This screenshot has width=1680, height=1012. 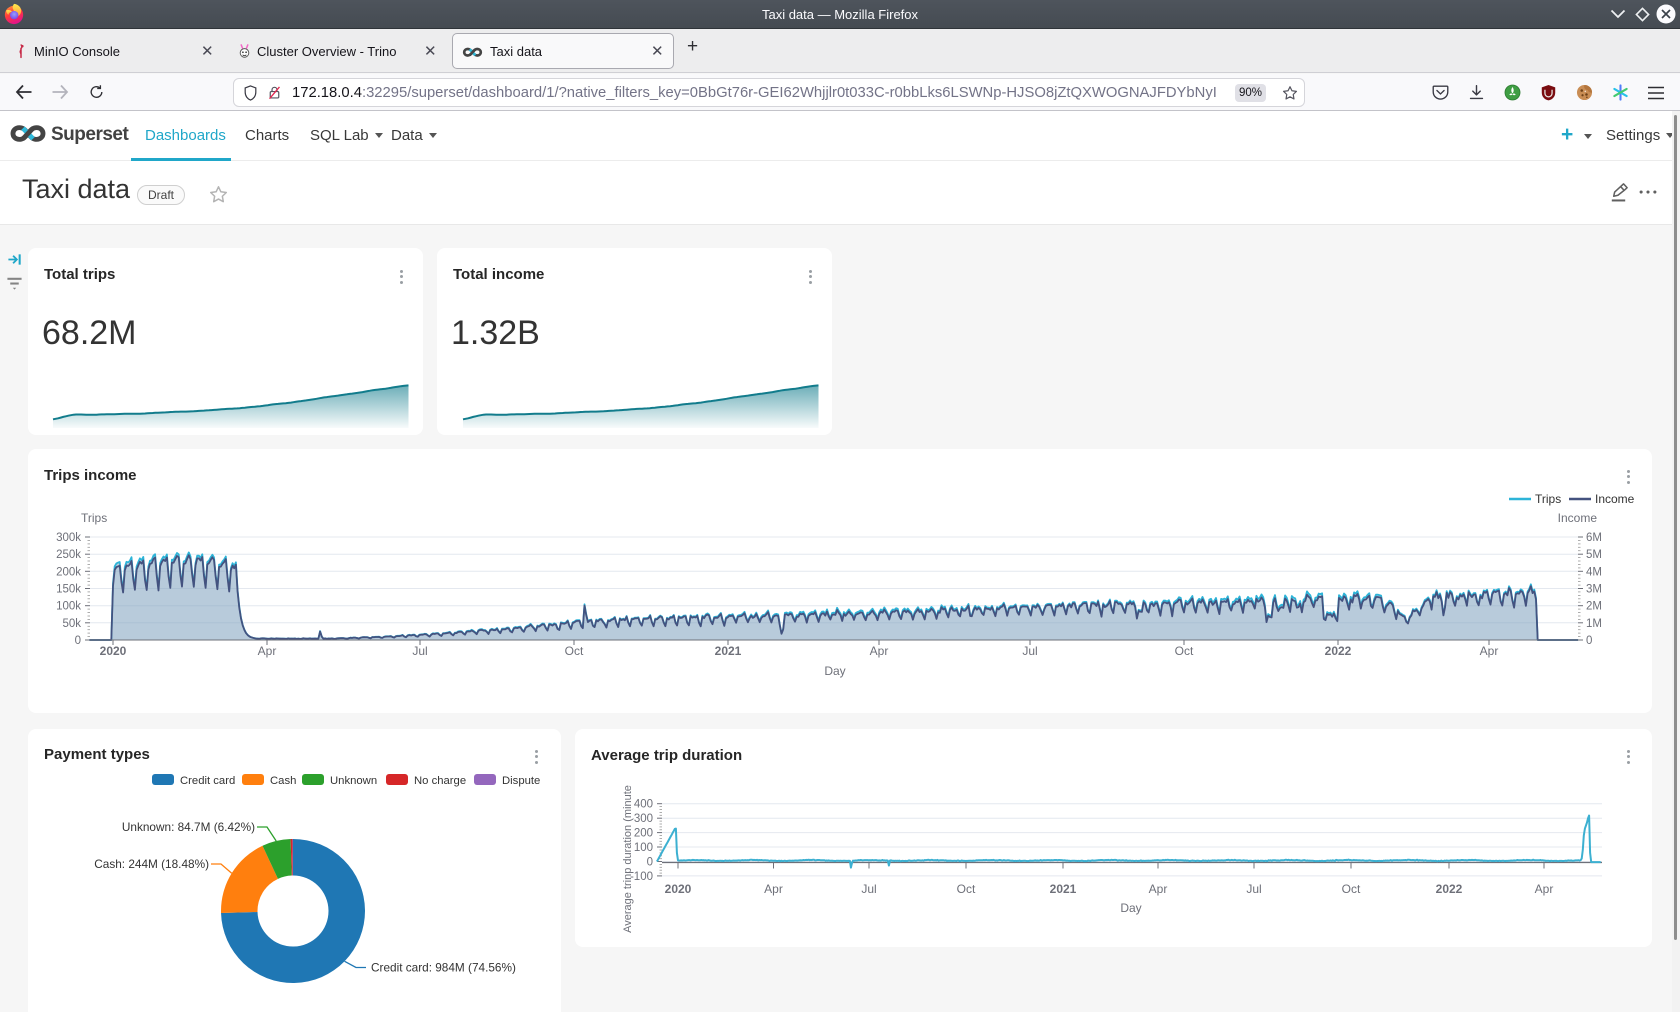 What do you see at coordinates (643, 848) in the screenshot?
I see `svg-text: 100` at bounding box center [643, 848].